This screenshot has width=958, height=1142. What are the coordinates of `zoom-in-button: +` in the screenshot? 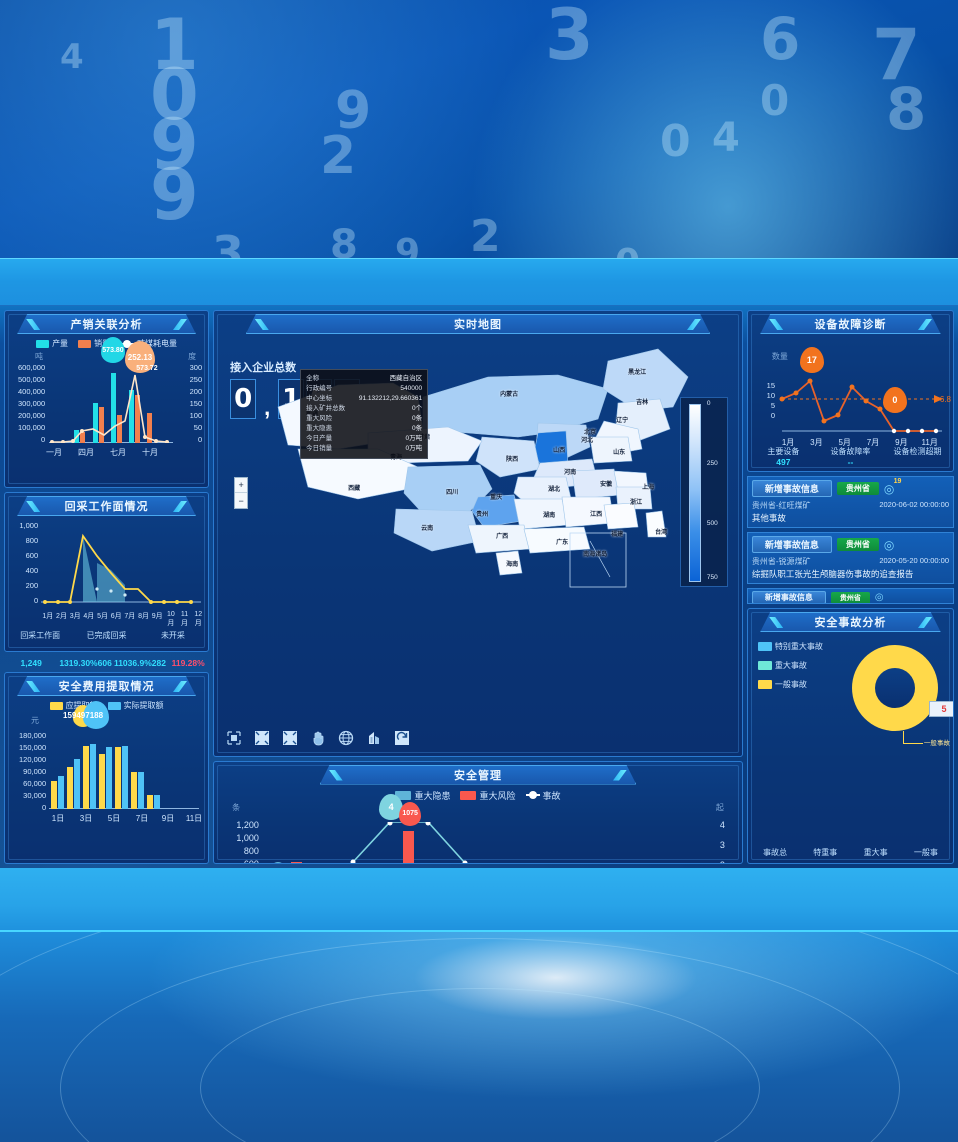 It's located at (241, 485).